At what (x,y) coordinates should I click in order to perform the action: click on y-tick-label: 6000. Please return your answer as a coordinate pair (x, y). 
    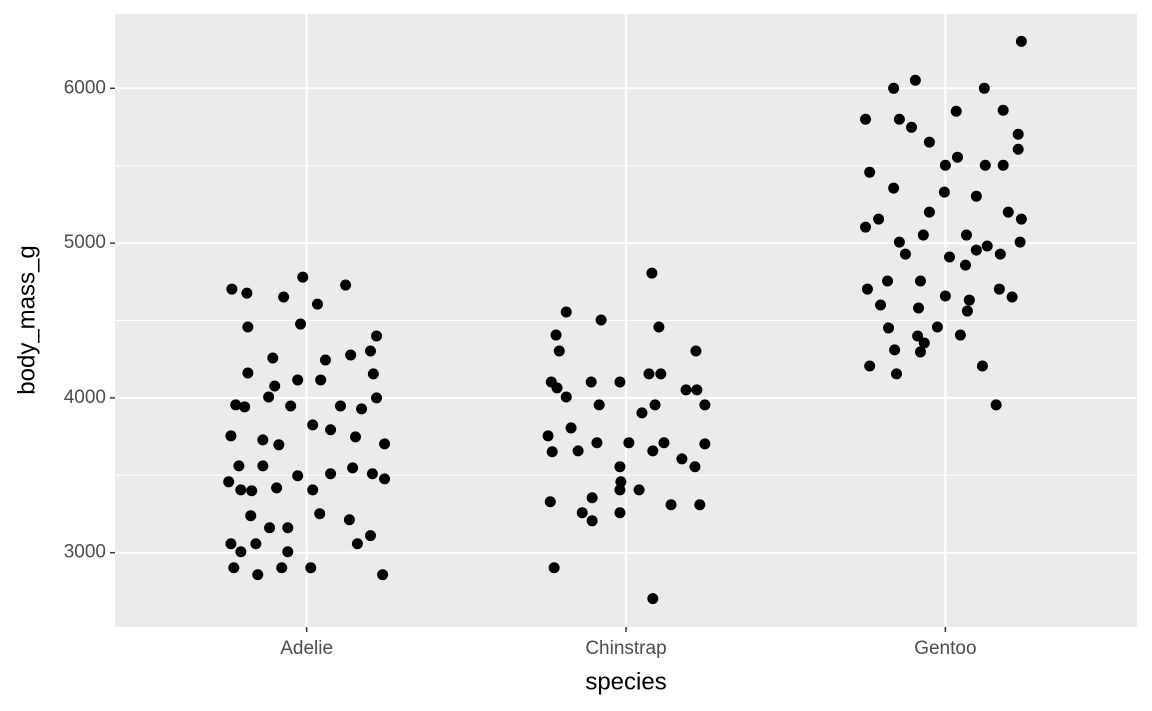
    Looking at the image, I should click on (85, 87).